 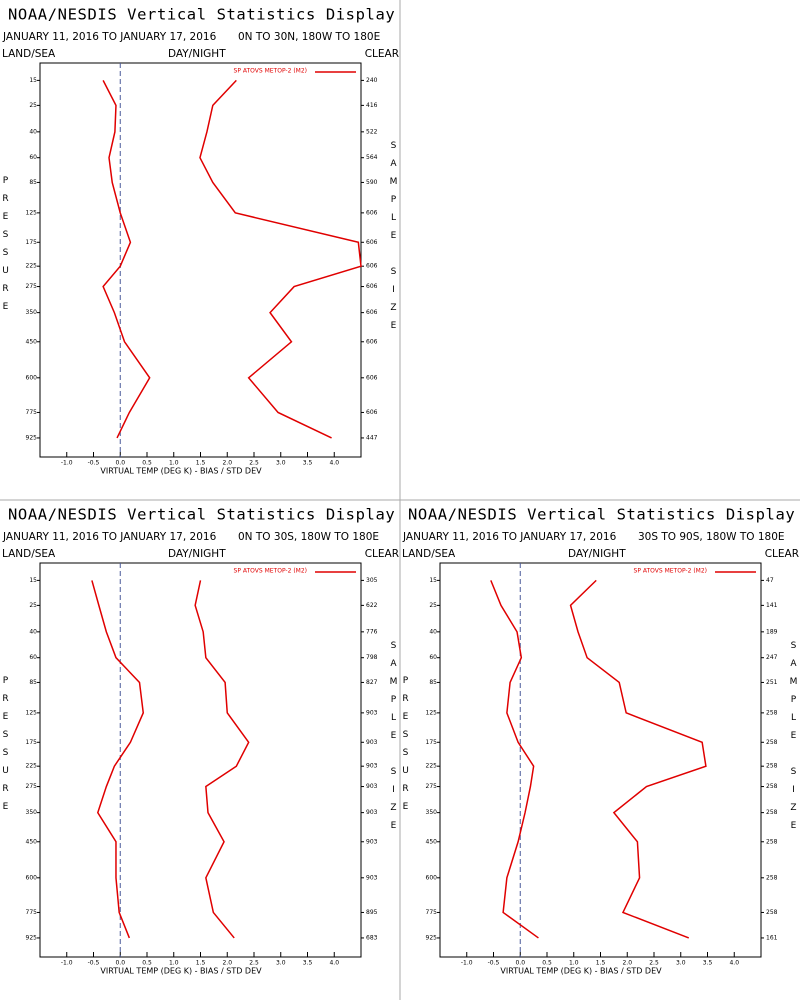 What do you see at coordinates (711, 537) in the screenshot?
I see `region: 30S TO 90S, 180W TO 180E` at bounding box center [711, 537].